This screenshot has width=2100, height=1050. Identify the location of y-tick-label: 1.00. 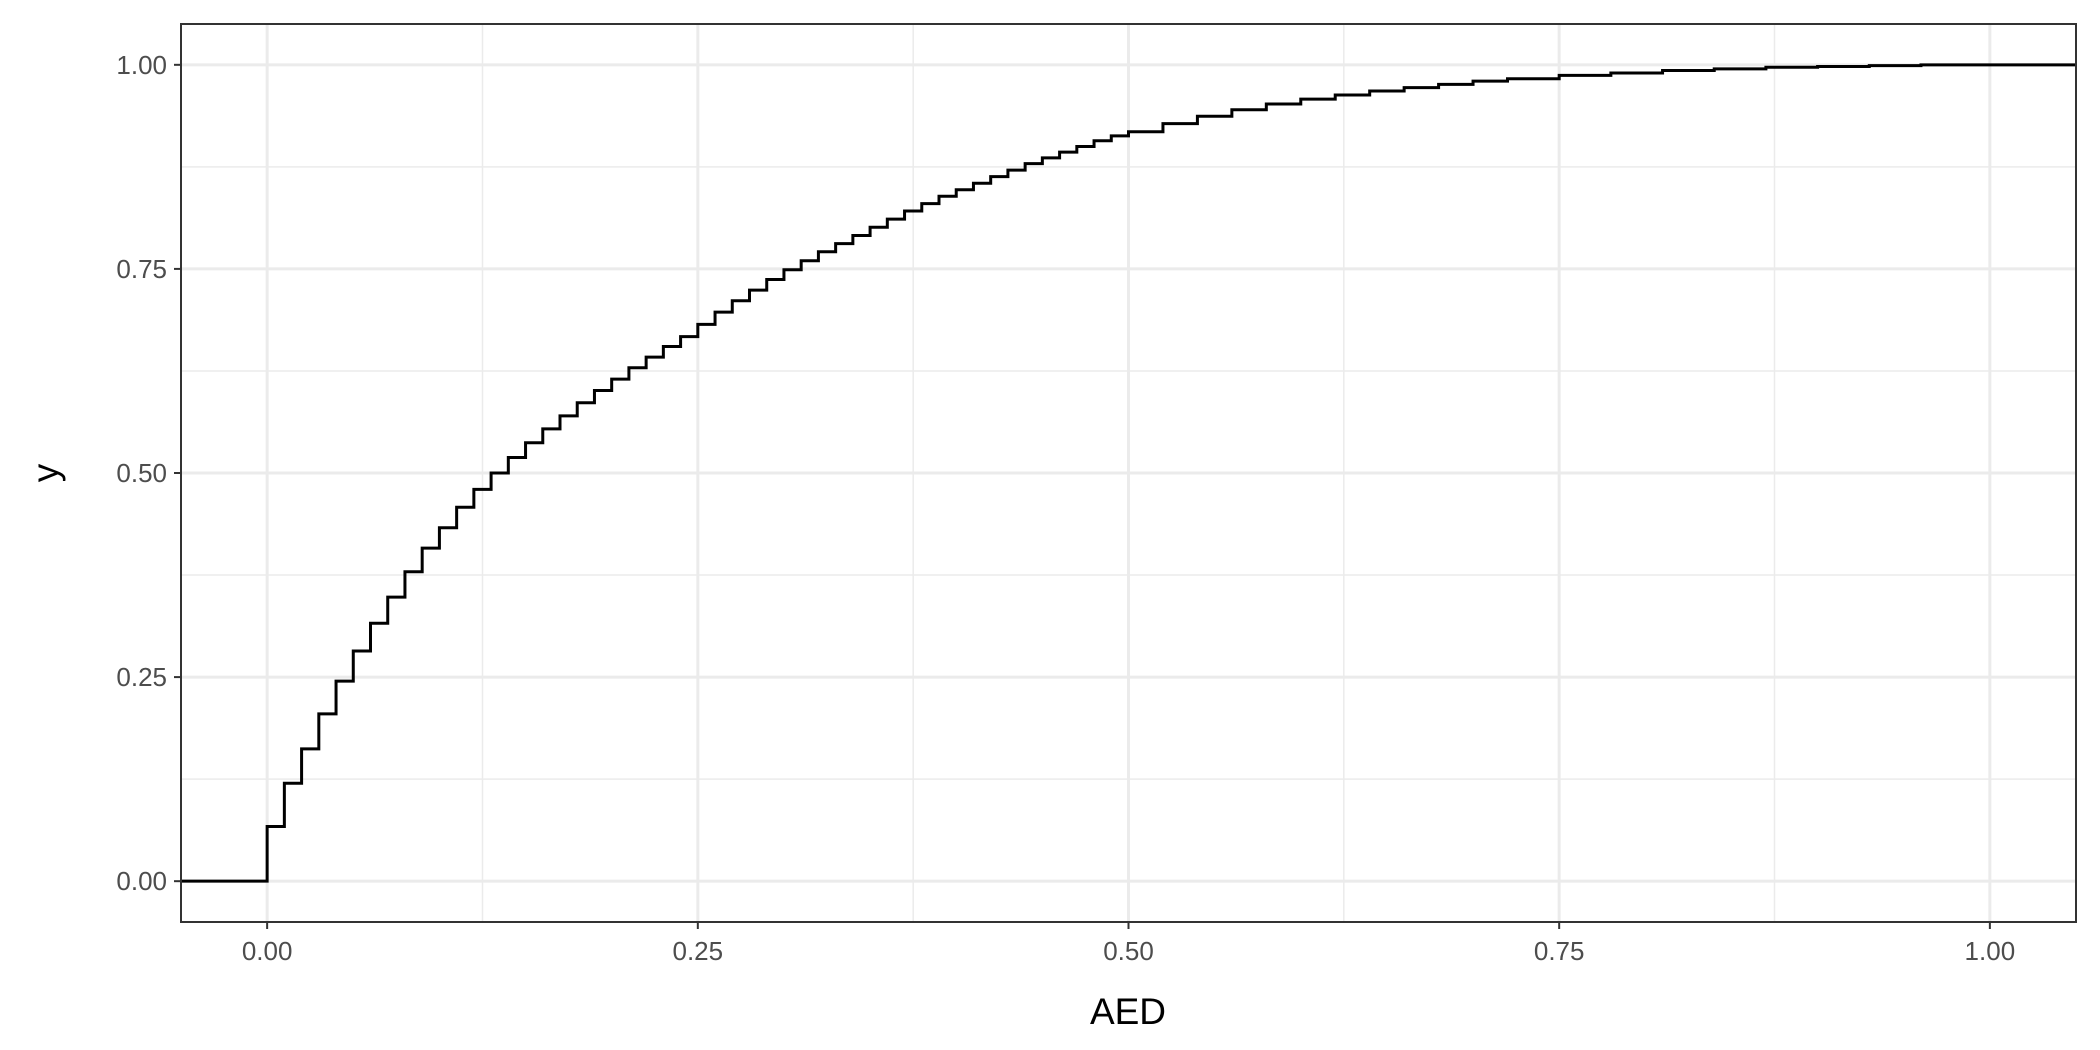
(141, 65).